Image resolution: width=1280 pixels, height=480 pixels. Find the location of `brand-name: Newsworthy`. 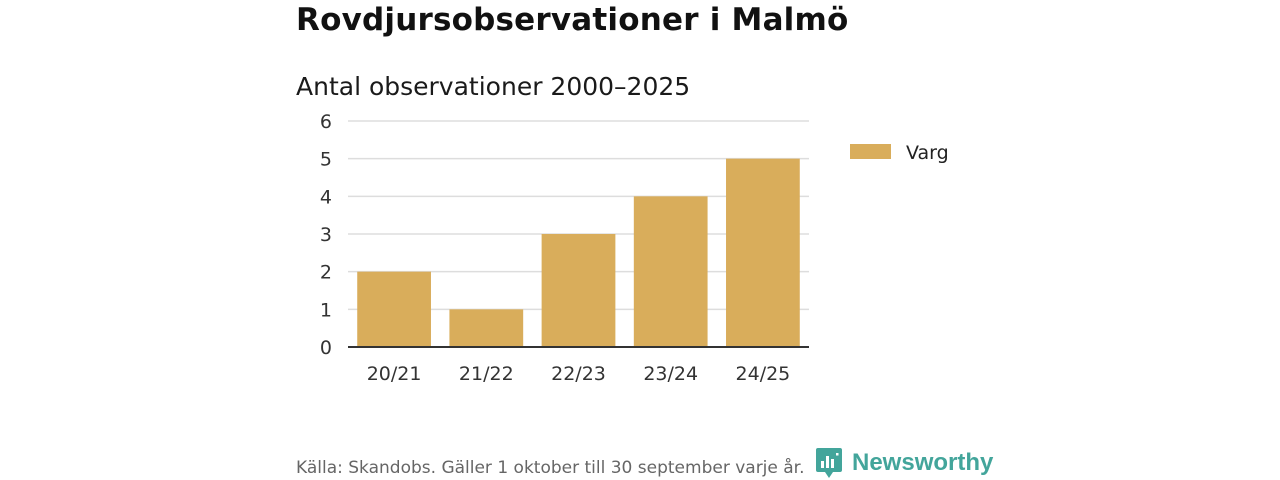

brand-name: Newsworthy is located at coordinates (923, 462).